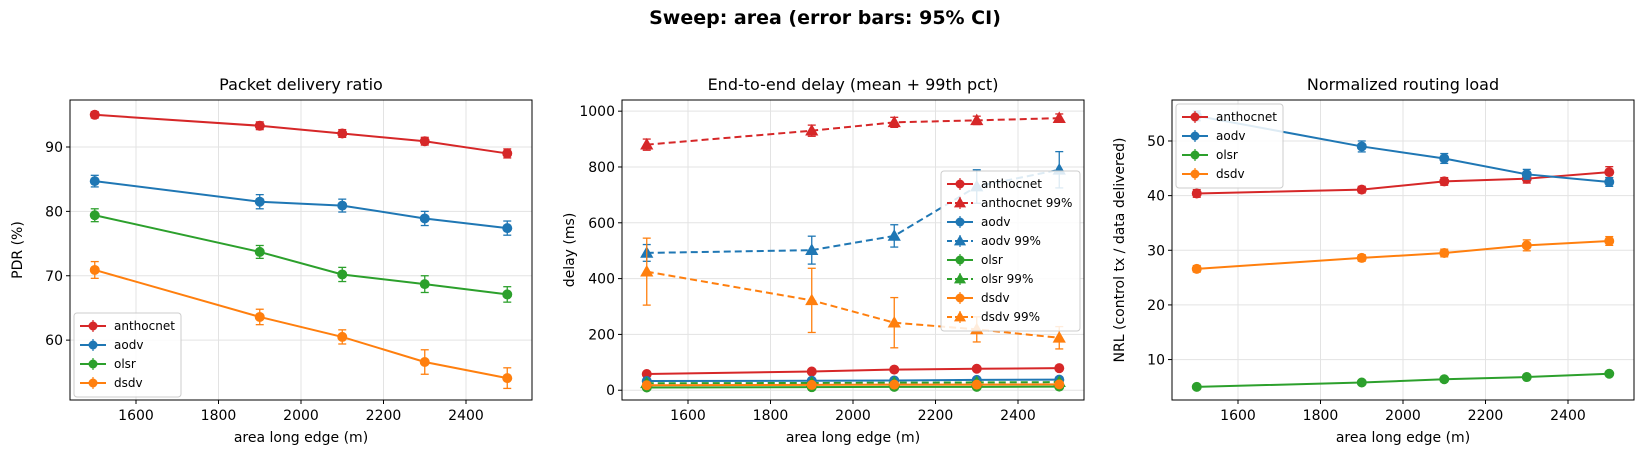 This screenshot has height=462, width=1650. Describe the element at coordinates (597, 112) in the screenshot. I see `y-tick-label: 1000` at that location.